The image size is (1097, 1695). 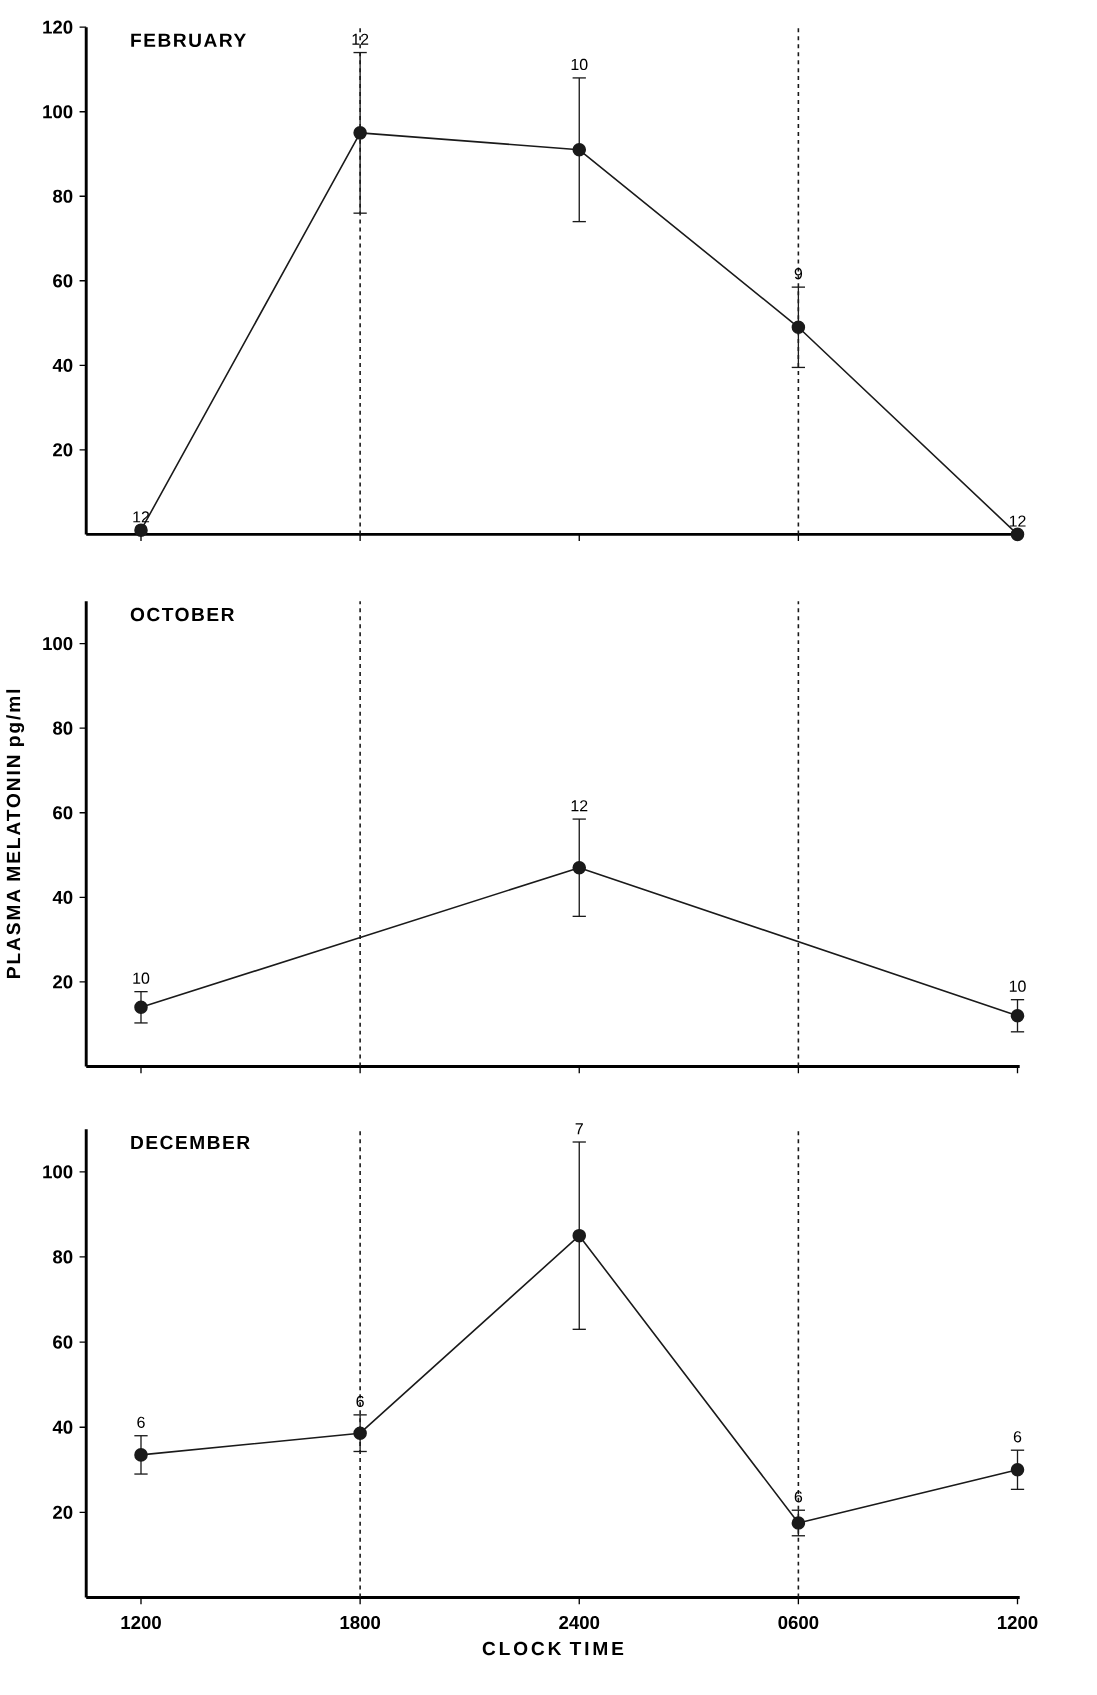 I want to click on x-tick-label: 2400, so click(x=579, y=1622).